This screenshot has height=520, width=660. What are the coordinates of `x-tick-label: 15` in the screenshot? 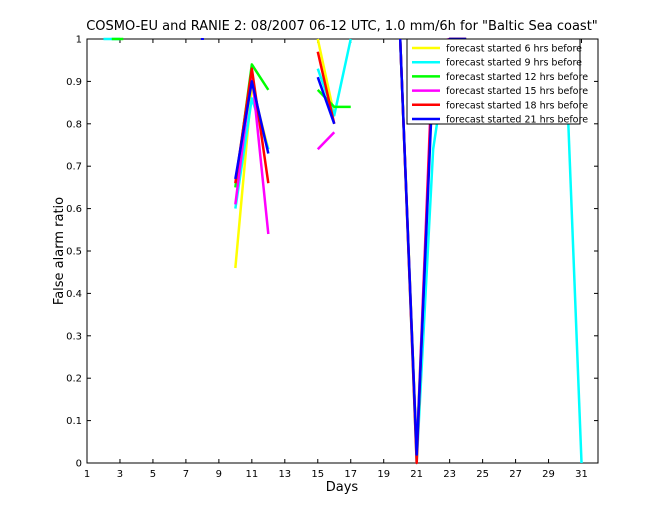 It's located at (317, 474).